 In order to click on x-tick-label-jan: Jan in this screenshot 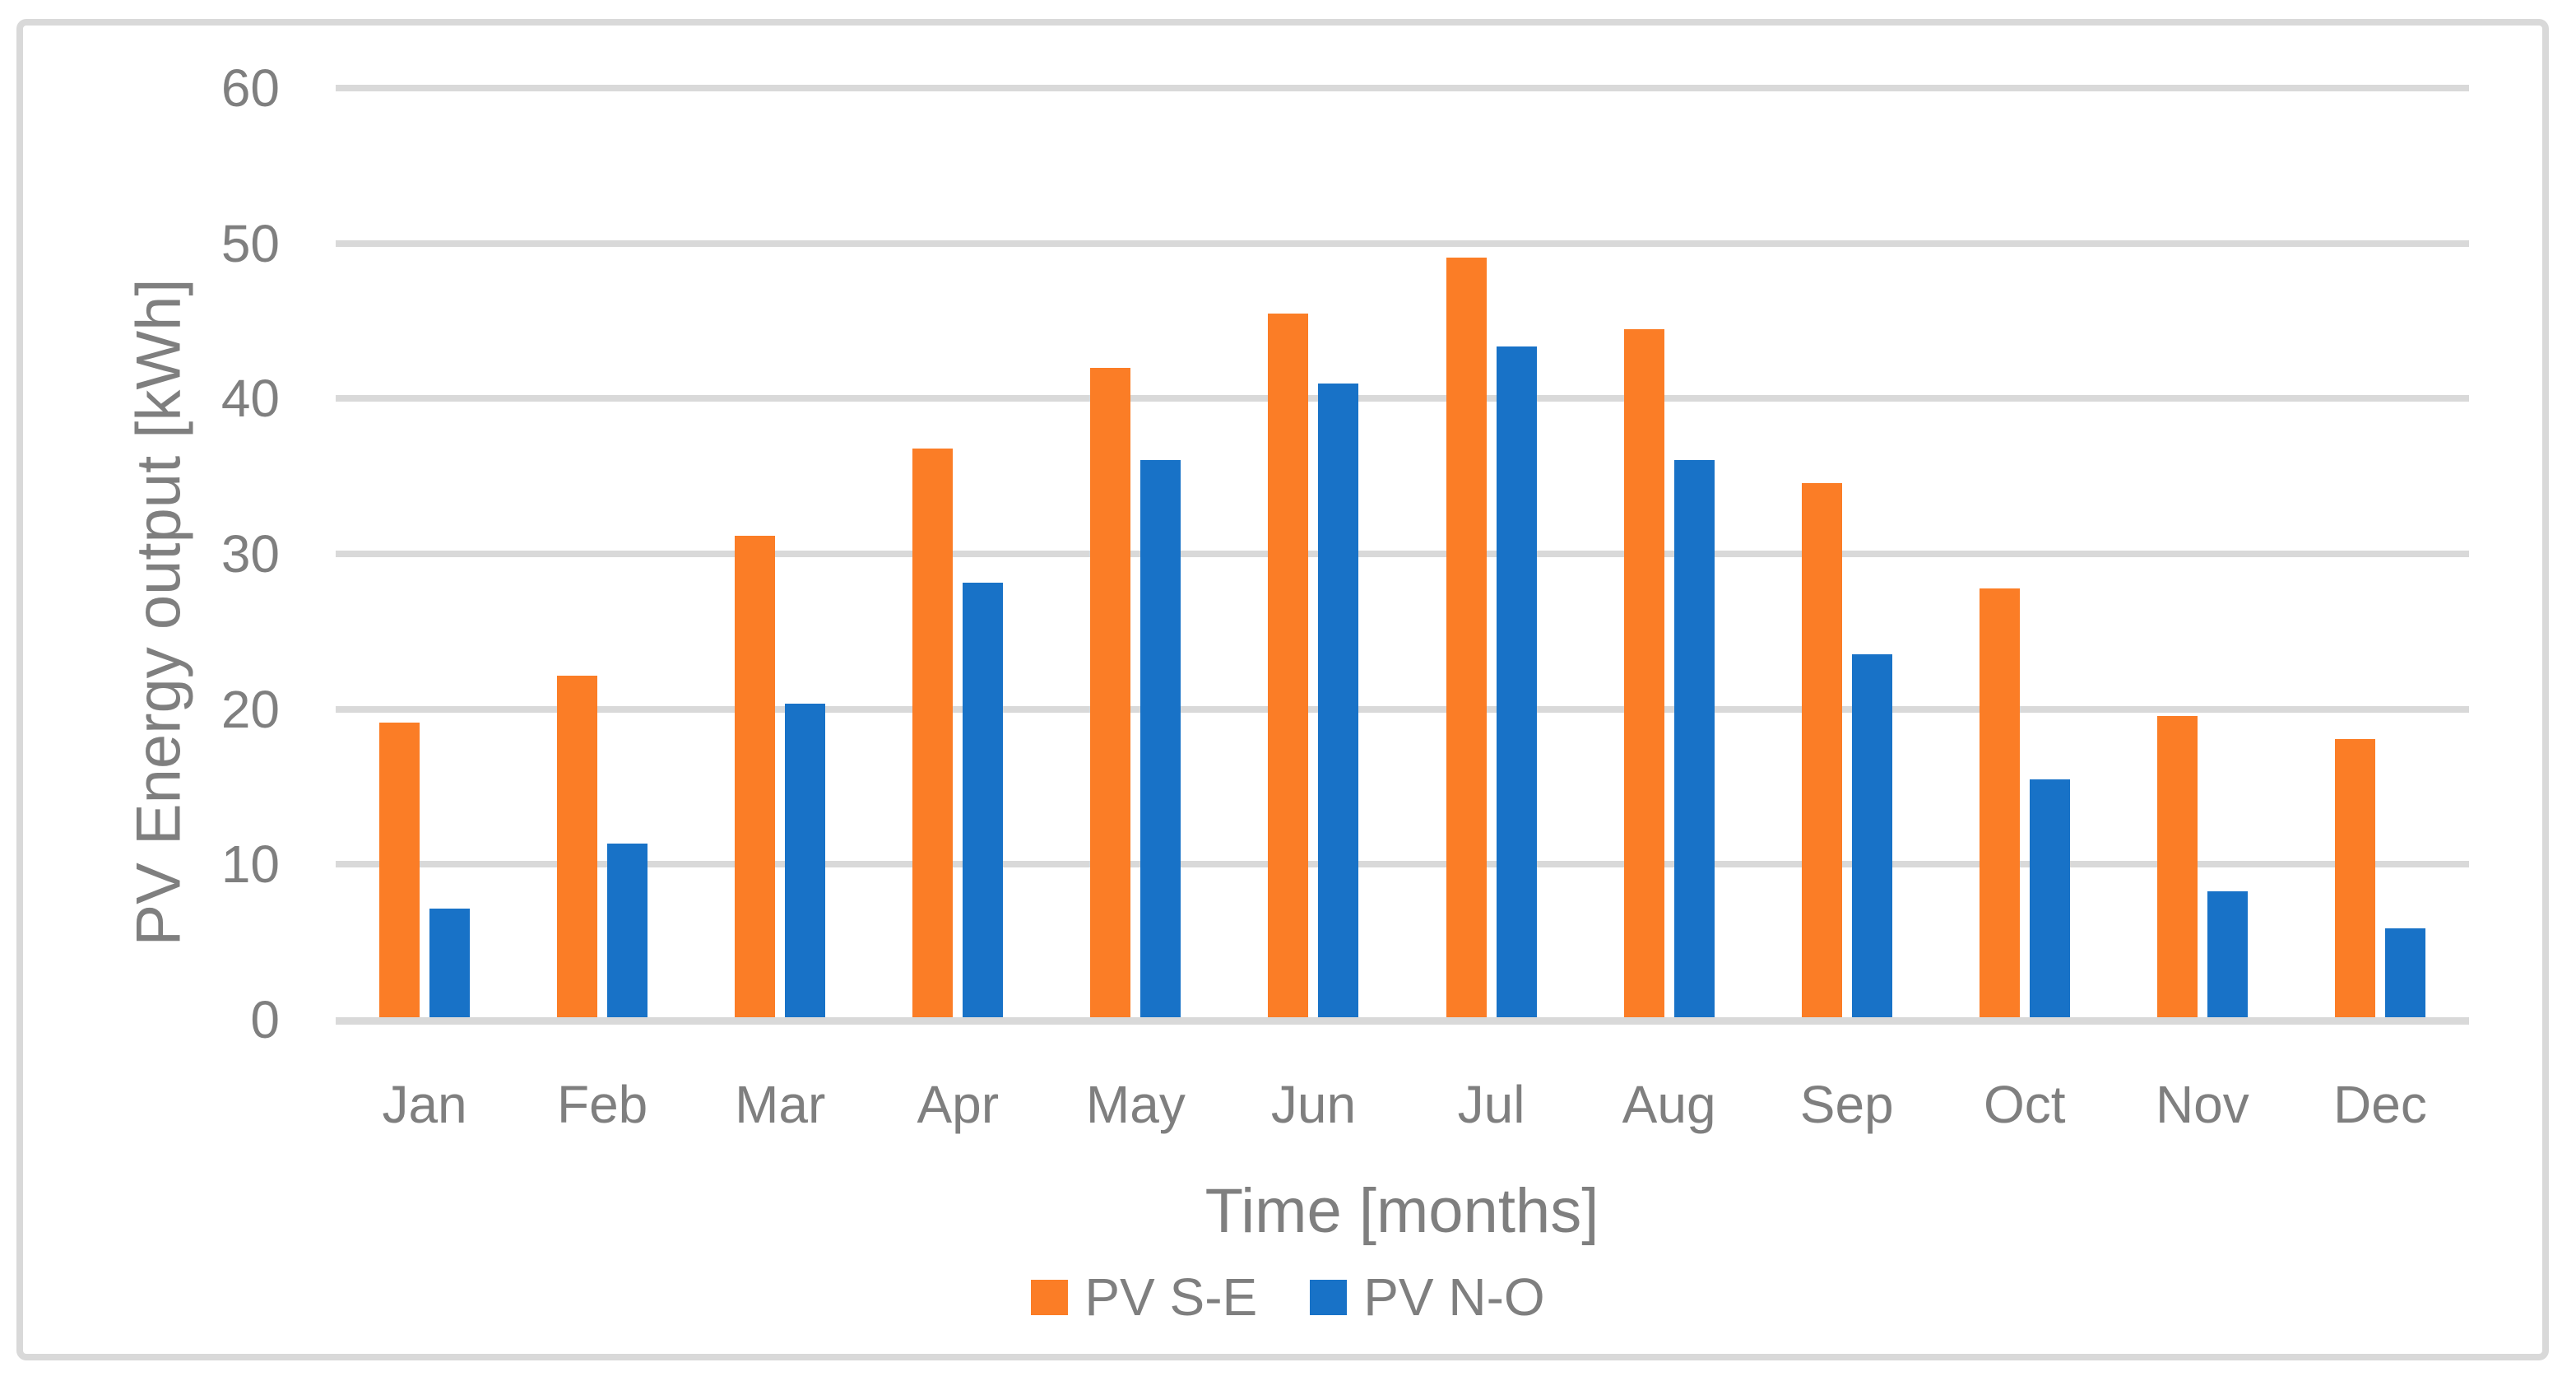, I will do `click(425, 1104)`.